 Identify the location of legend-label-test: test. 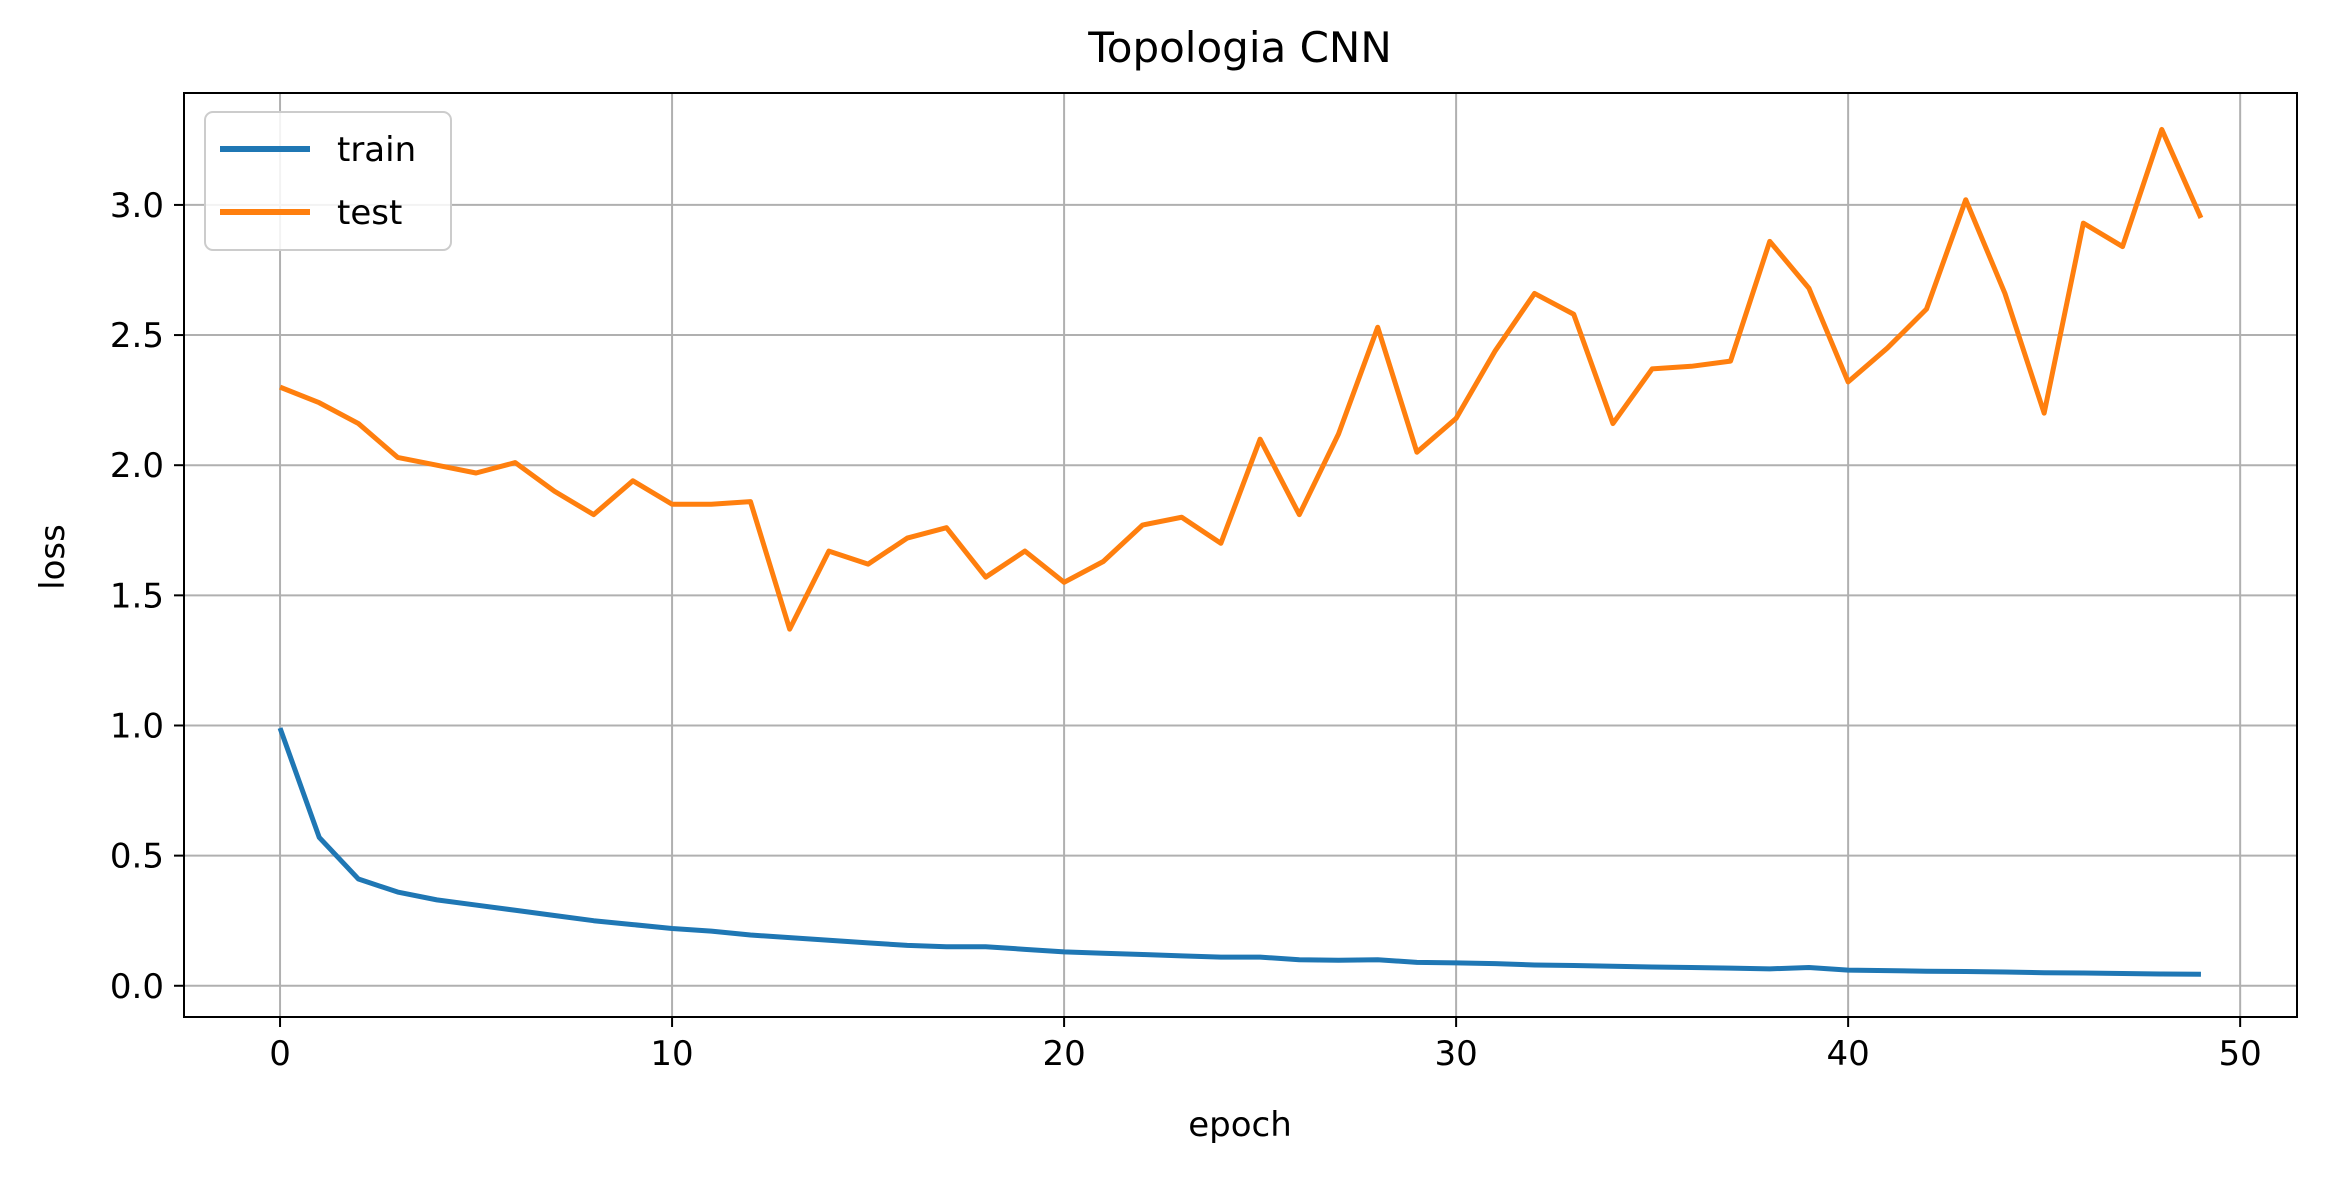
(369, 213).